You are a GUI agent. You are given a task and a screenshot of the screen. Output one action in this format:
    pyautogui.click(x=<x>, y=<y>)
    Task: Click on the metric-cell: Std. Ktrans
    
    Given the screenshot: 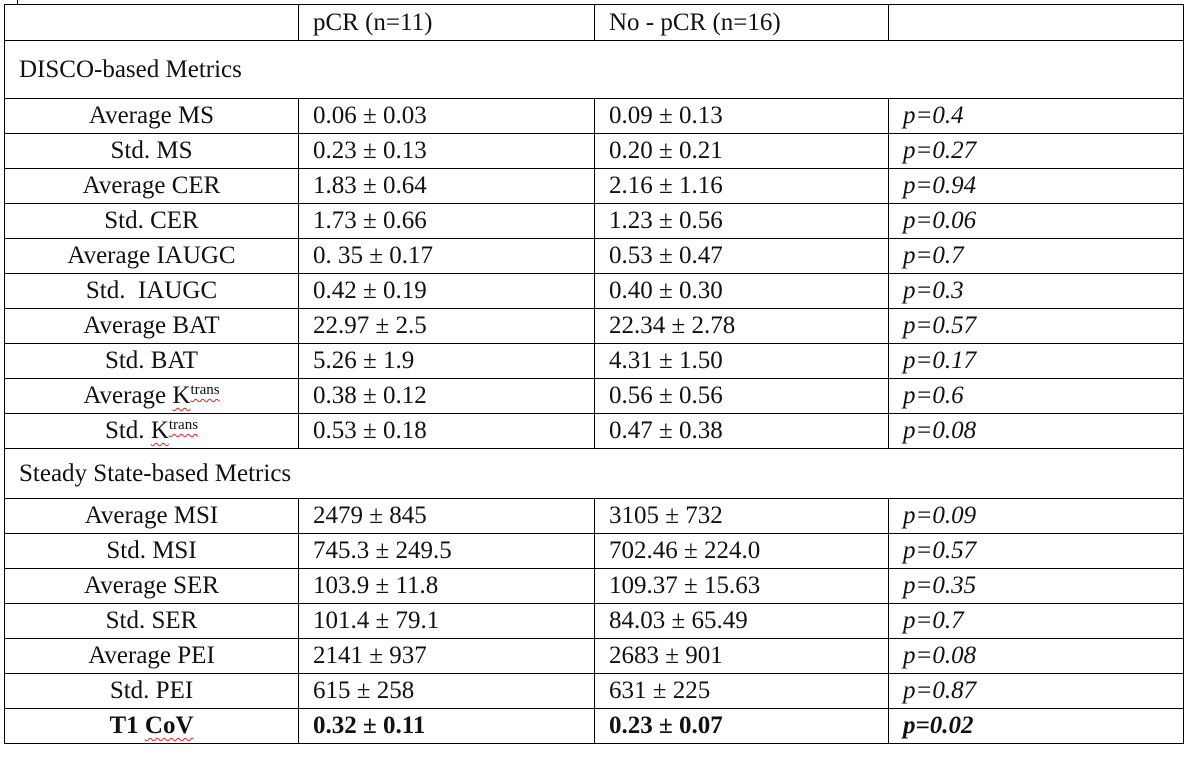 What is the action you would take?
    pyautogui.click(x=151, y=431)
    